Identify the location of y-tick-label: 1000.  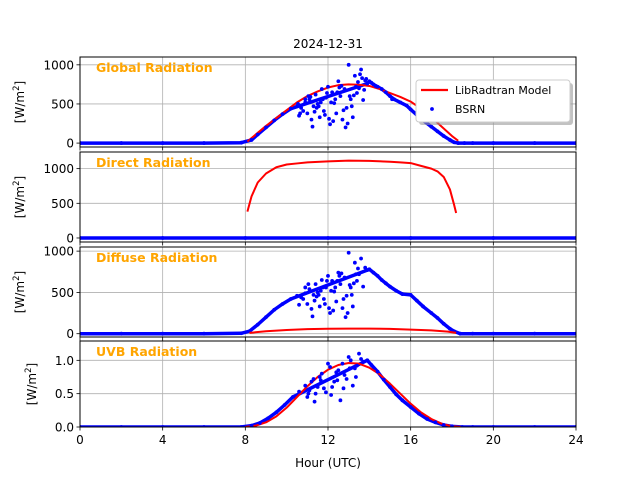
(58, 65).